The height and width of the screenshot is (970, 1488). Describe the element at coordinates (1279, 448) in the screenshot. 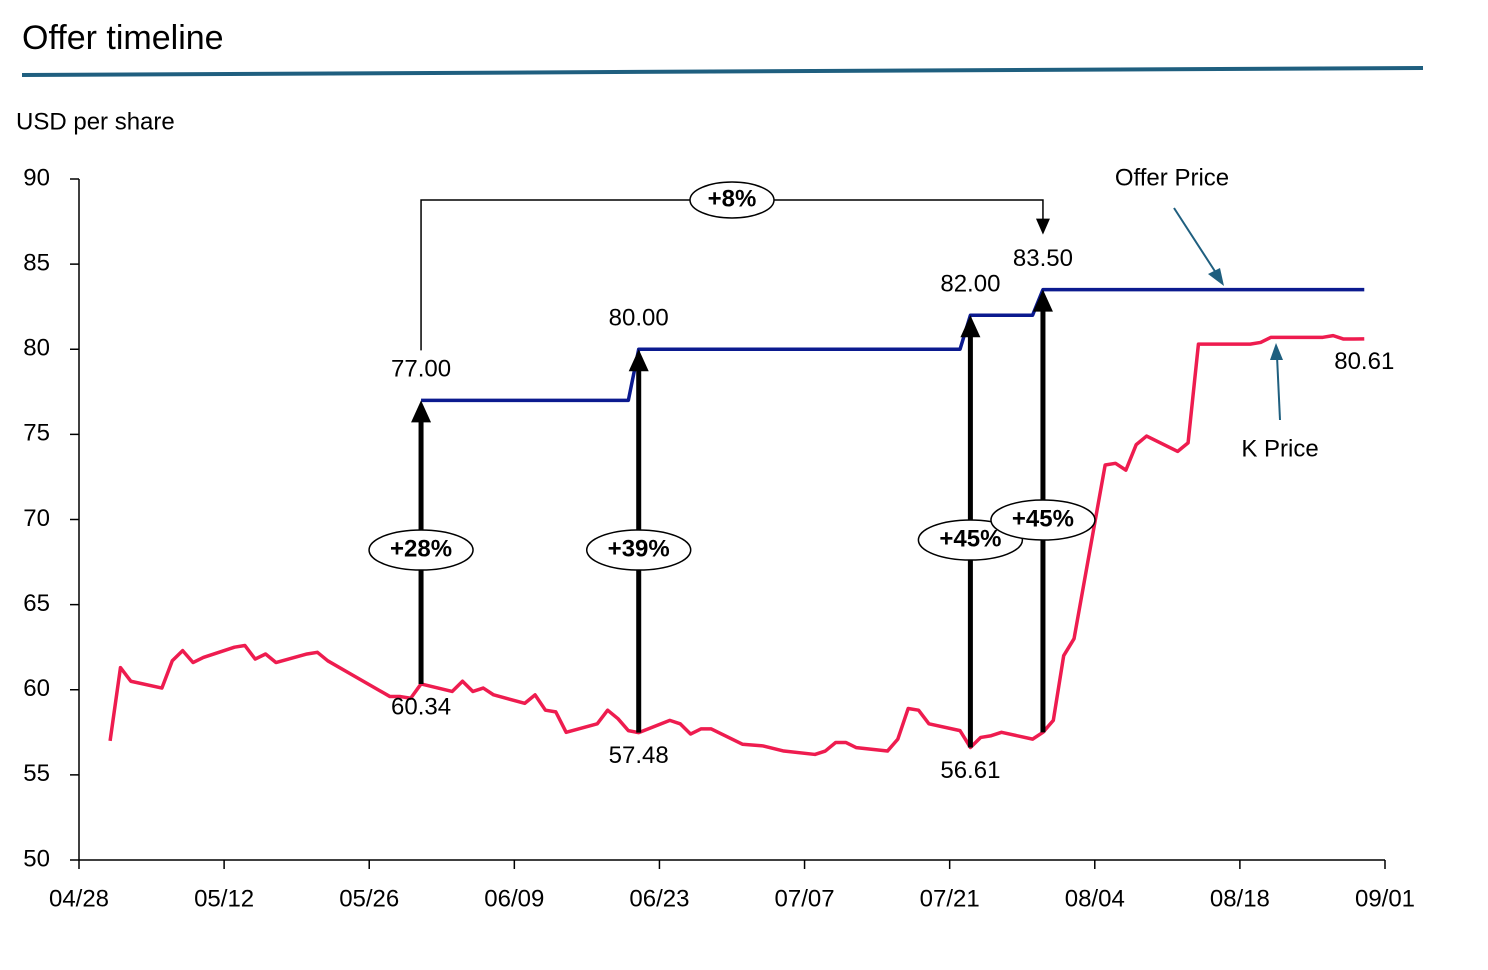

I see `legend-label: K Price` at that location.